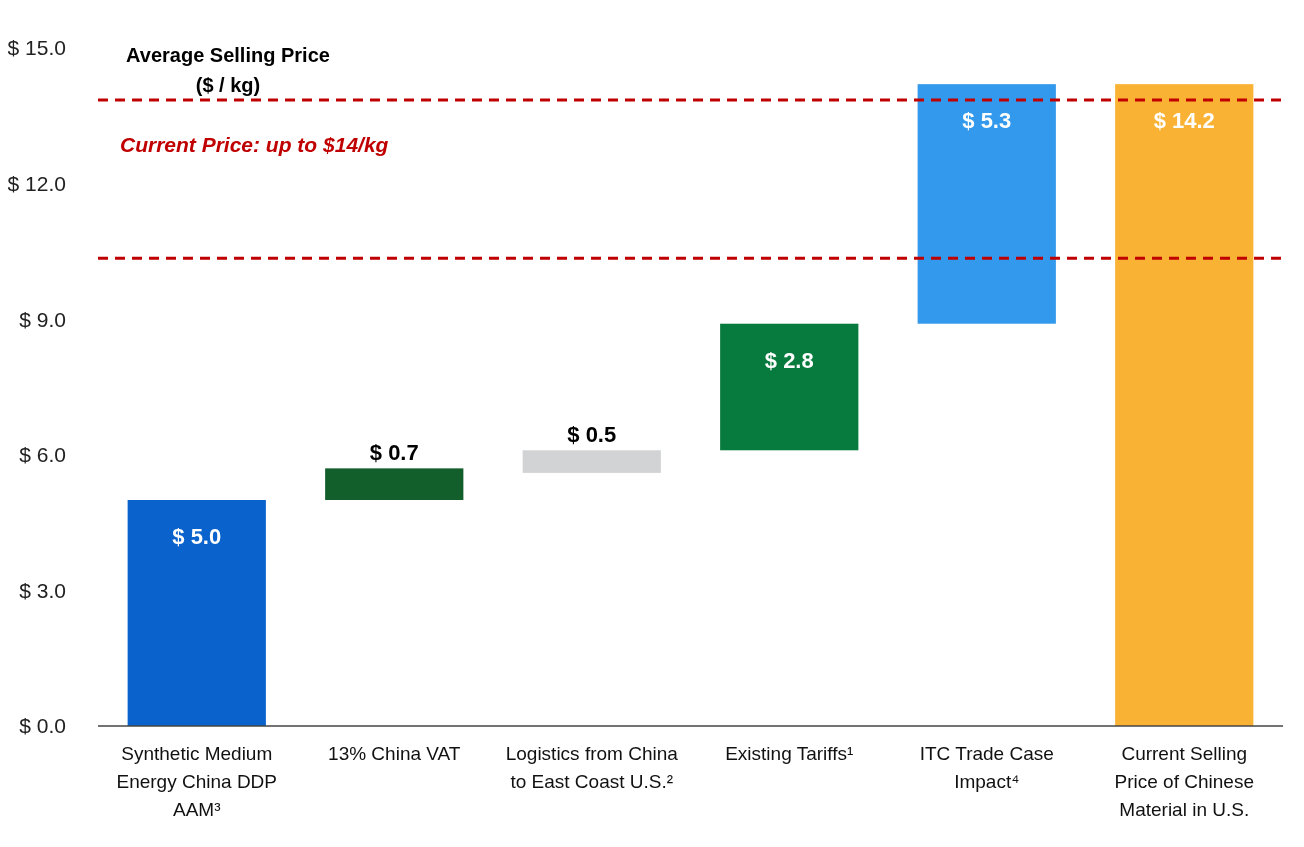 The height and width of the screenshot is (847, 1304). I want to click on data-label: $ 5.0, so click(197, 536).